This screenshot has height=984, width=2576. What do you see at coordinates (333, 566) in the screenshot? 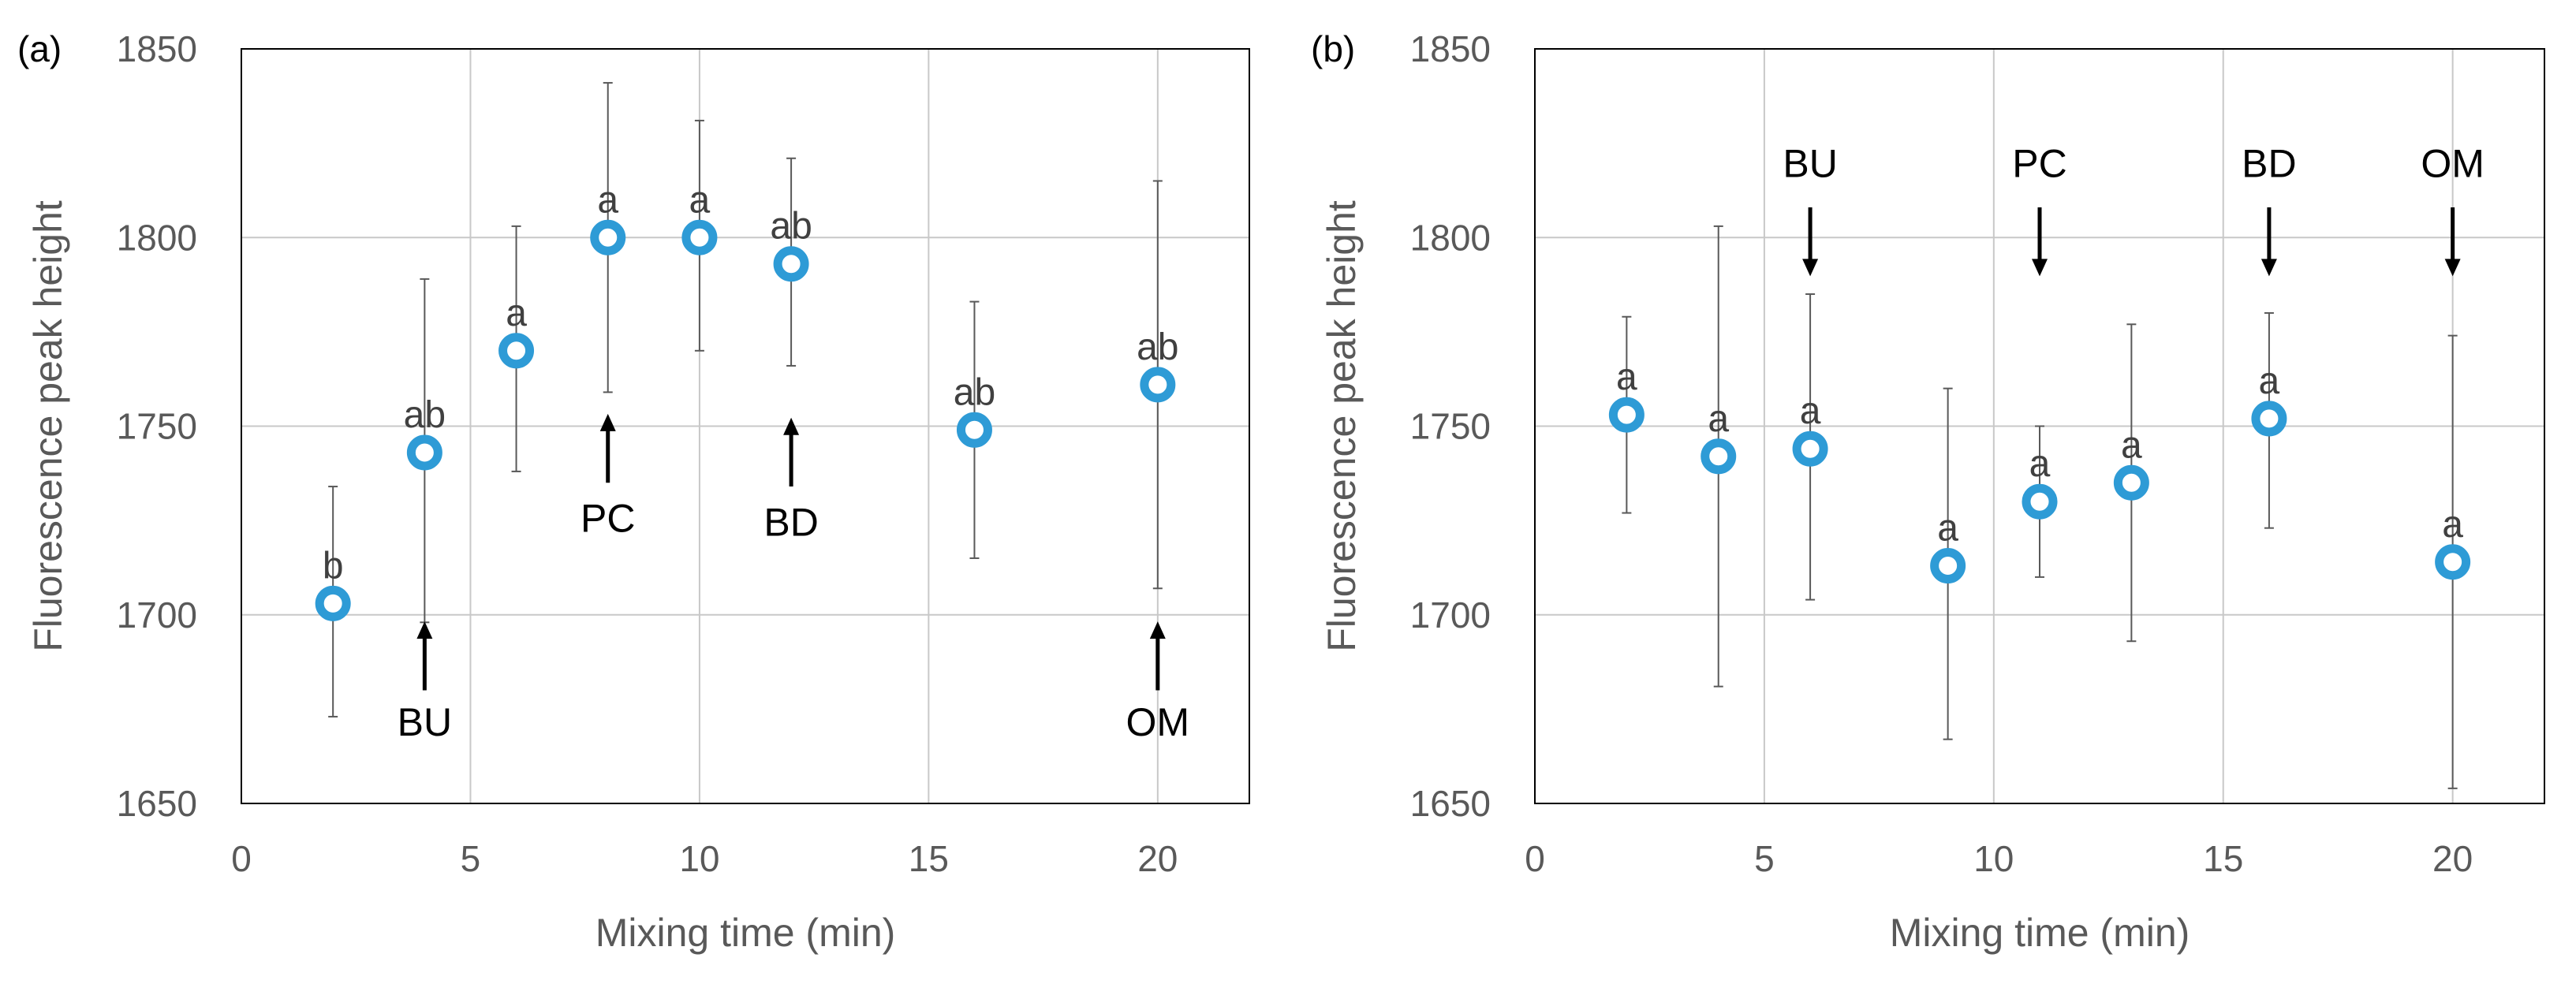
I see `significance-letter: b` at bounding box center [333, 566].